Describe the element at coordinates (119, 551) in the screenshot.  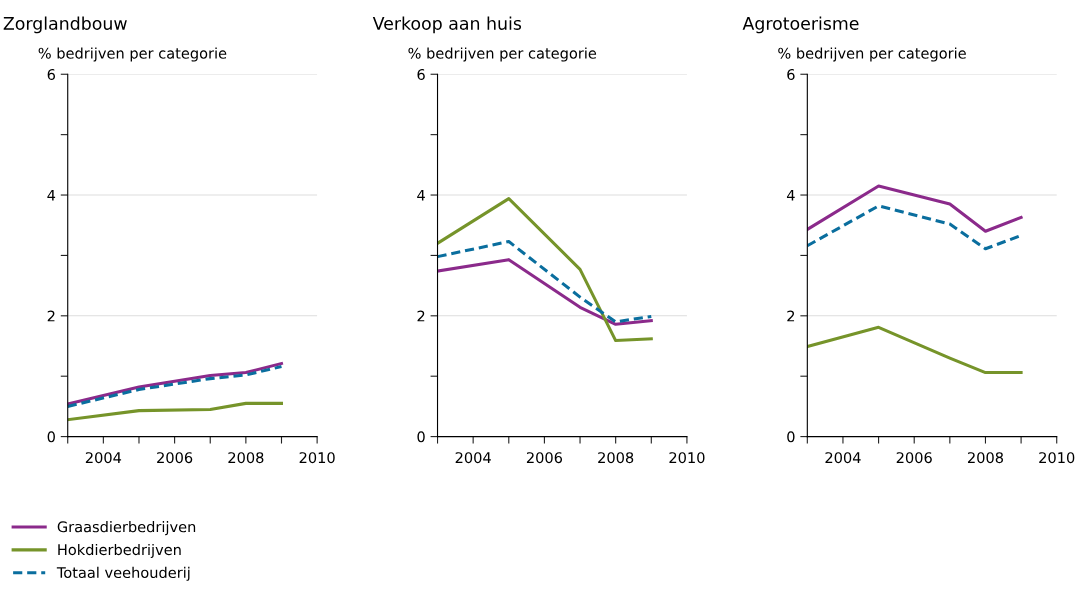
I see `legend-label: Hokdierbedrijven` at that location.